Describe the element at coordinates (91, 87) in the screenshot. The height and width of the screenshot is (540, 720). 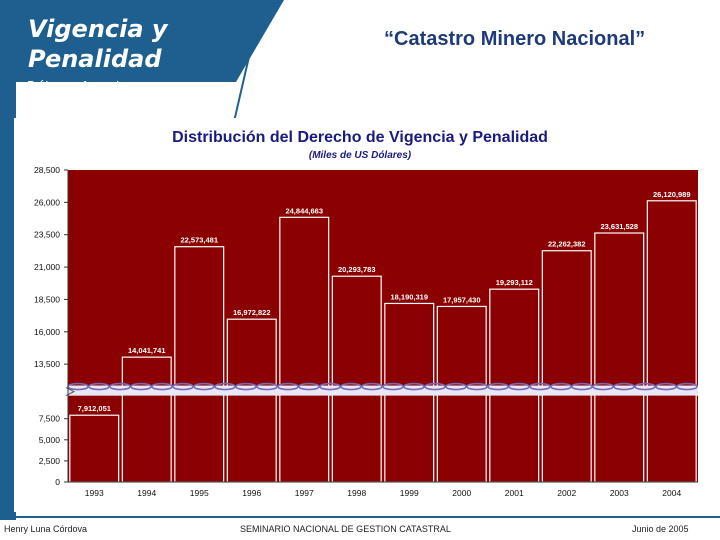
I see `page-subtitle: Dólares Americanos` at that location.